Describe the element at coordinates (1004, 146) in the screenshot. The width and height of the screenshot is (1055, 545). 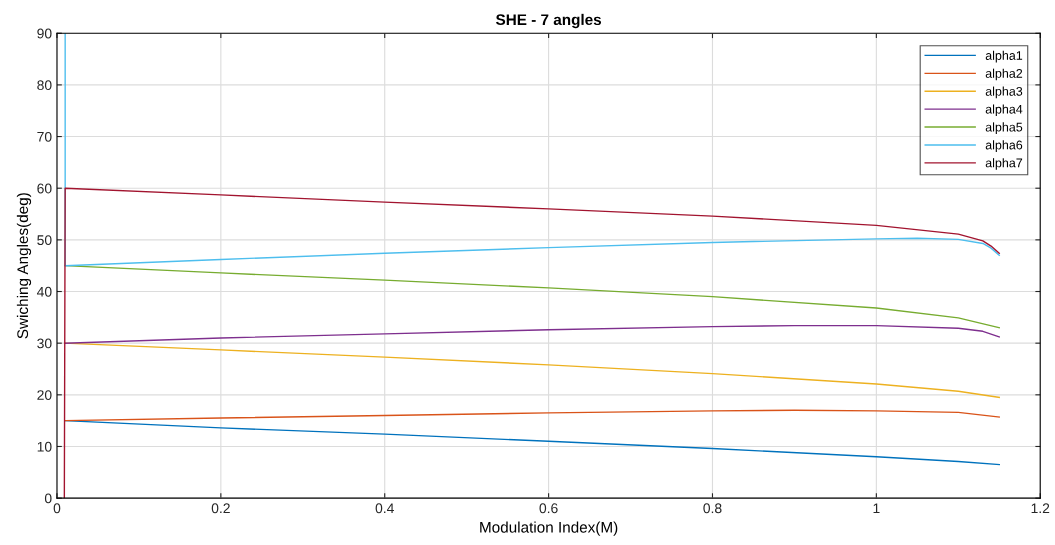
I see `legend-label: alpha6` at that location.